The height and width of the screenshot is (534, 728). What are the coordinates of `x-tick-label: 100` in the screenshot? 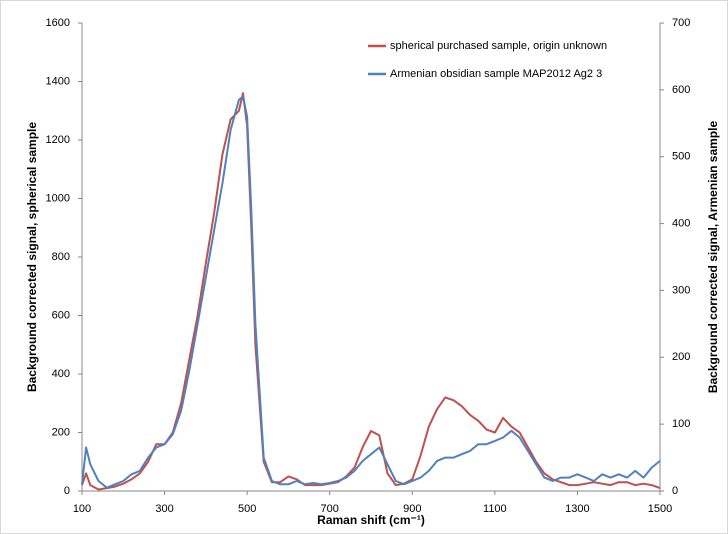 It's located at (82, 509).